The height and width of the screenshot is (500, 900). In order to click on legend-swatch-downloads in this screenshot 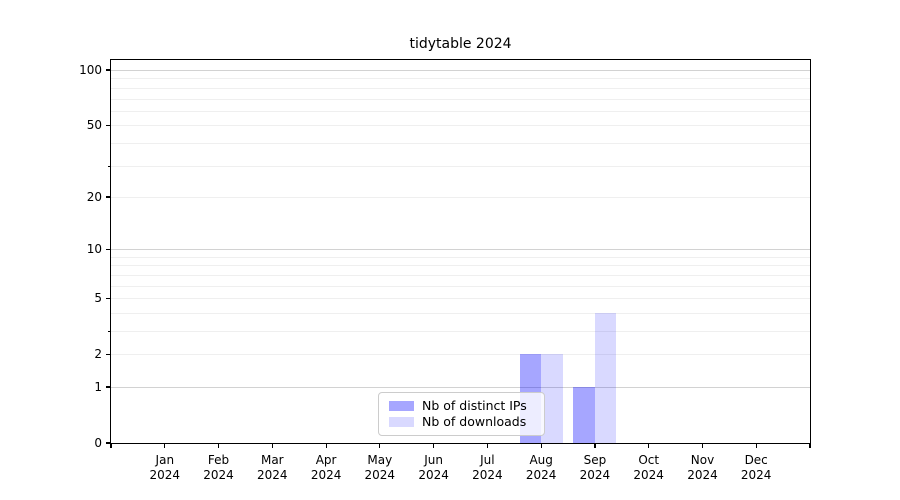, I will do `click(401, 422)`.